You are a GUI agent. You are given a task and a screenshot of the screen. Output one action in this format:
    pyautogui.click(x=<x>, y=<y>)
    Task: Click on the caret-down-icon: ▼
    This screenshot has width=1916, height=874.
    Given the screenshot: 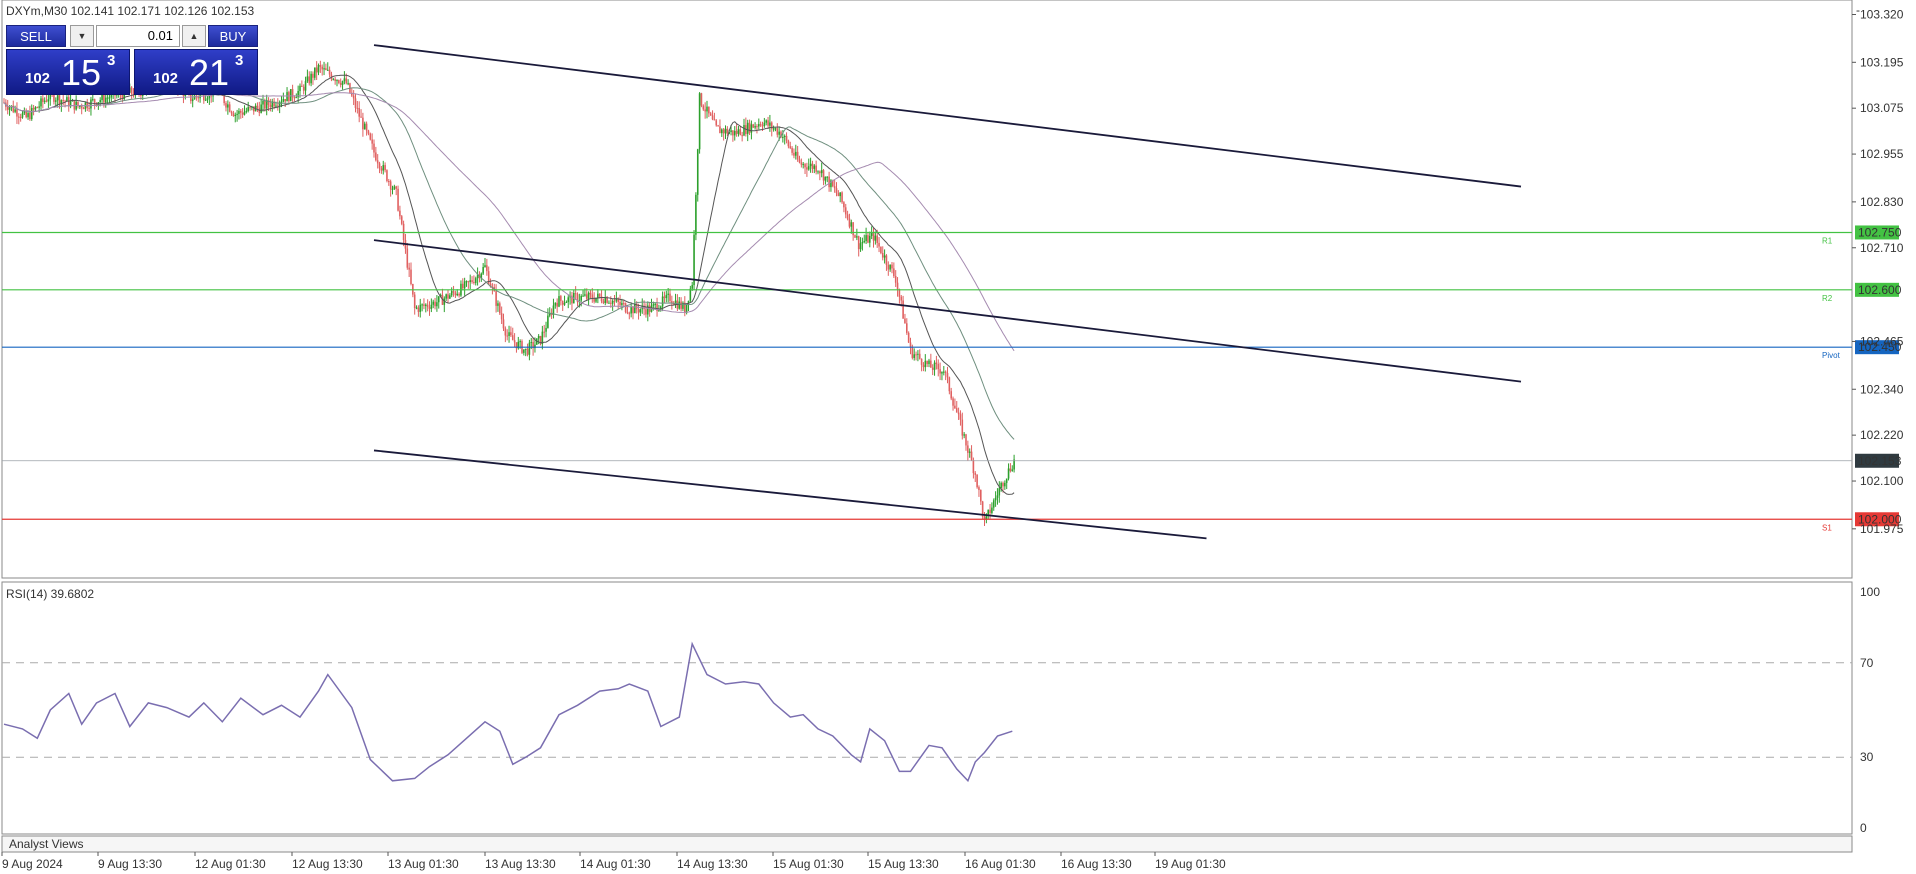 What is the action you would take?
    pyautogui.click(x=82, y=36)
    